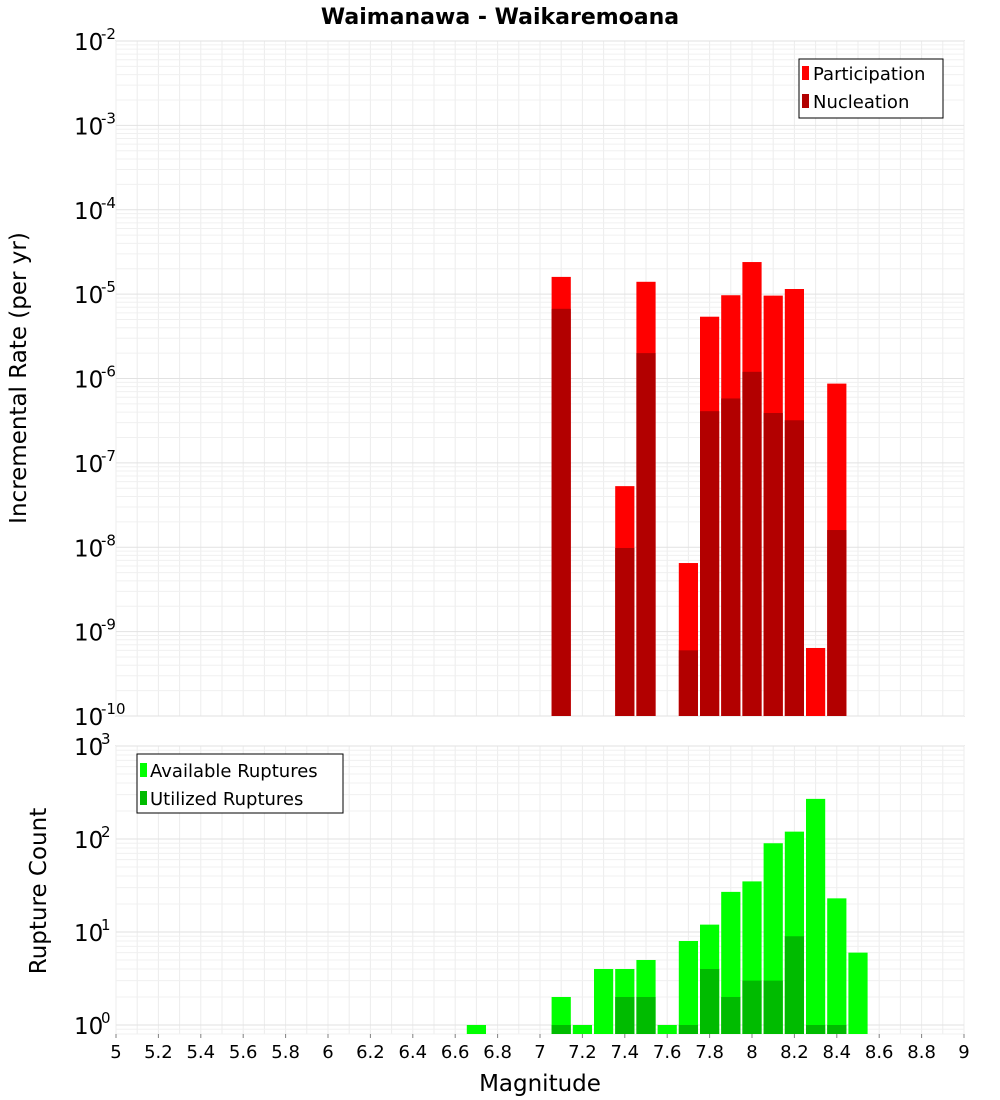  Describe the element at coordinates (243, 1052) in the screenshot. I see `x-tick-label: 5.6` at that location.